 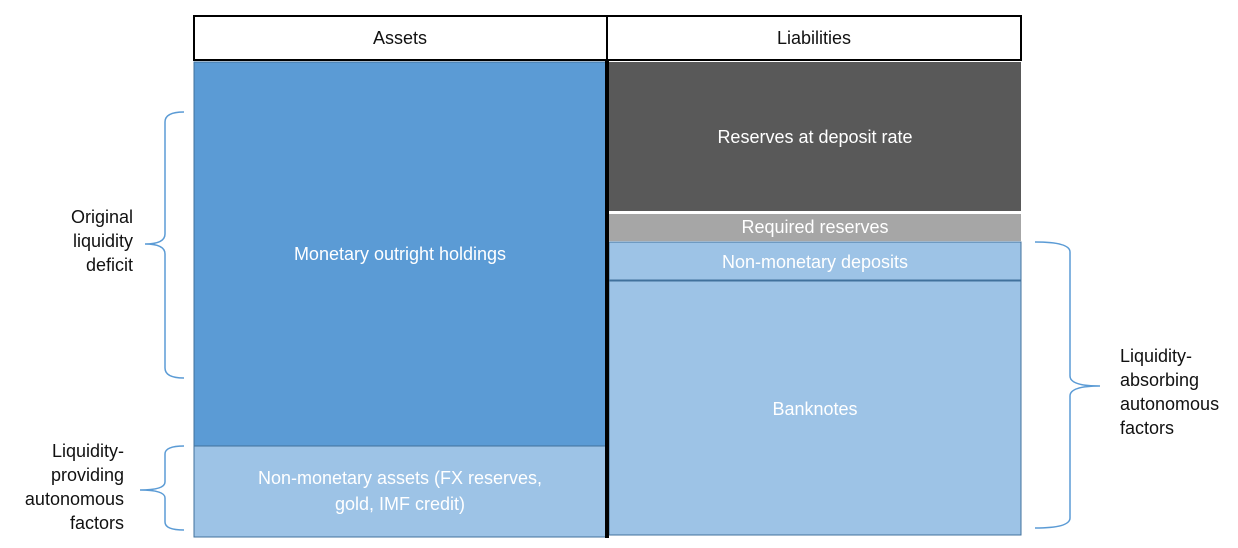 I want to click on block-label: Banknotes, so click(x=814, y=409).